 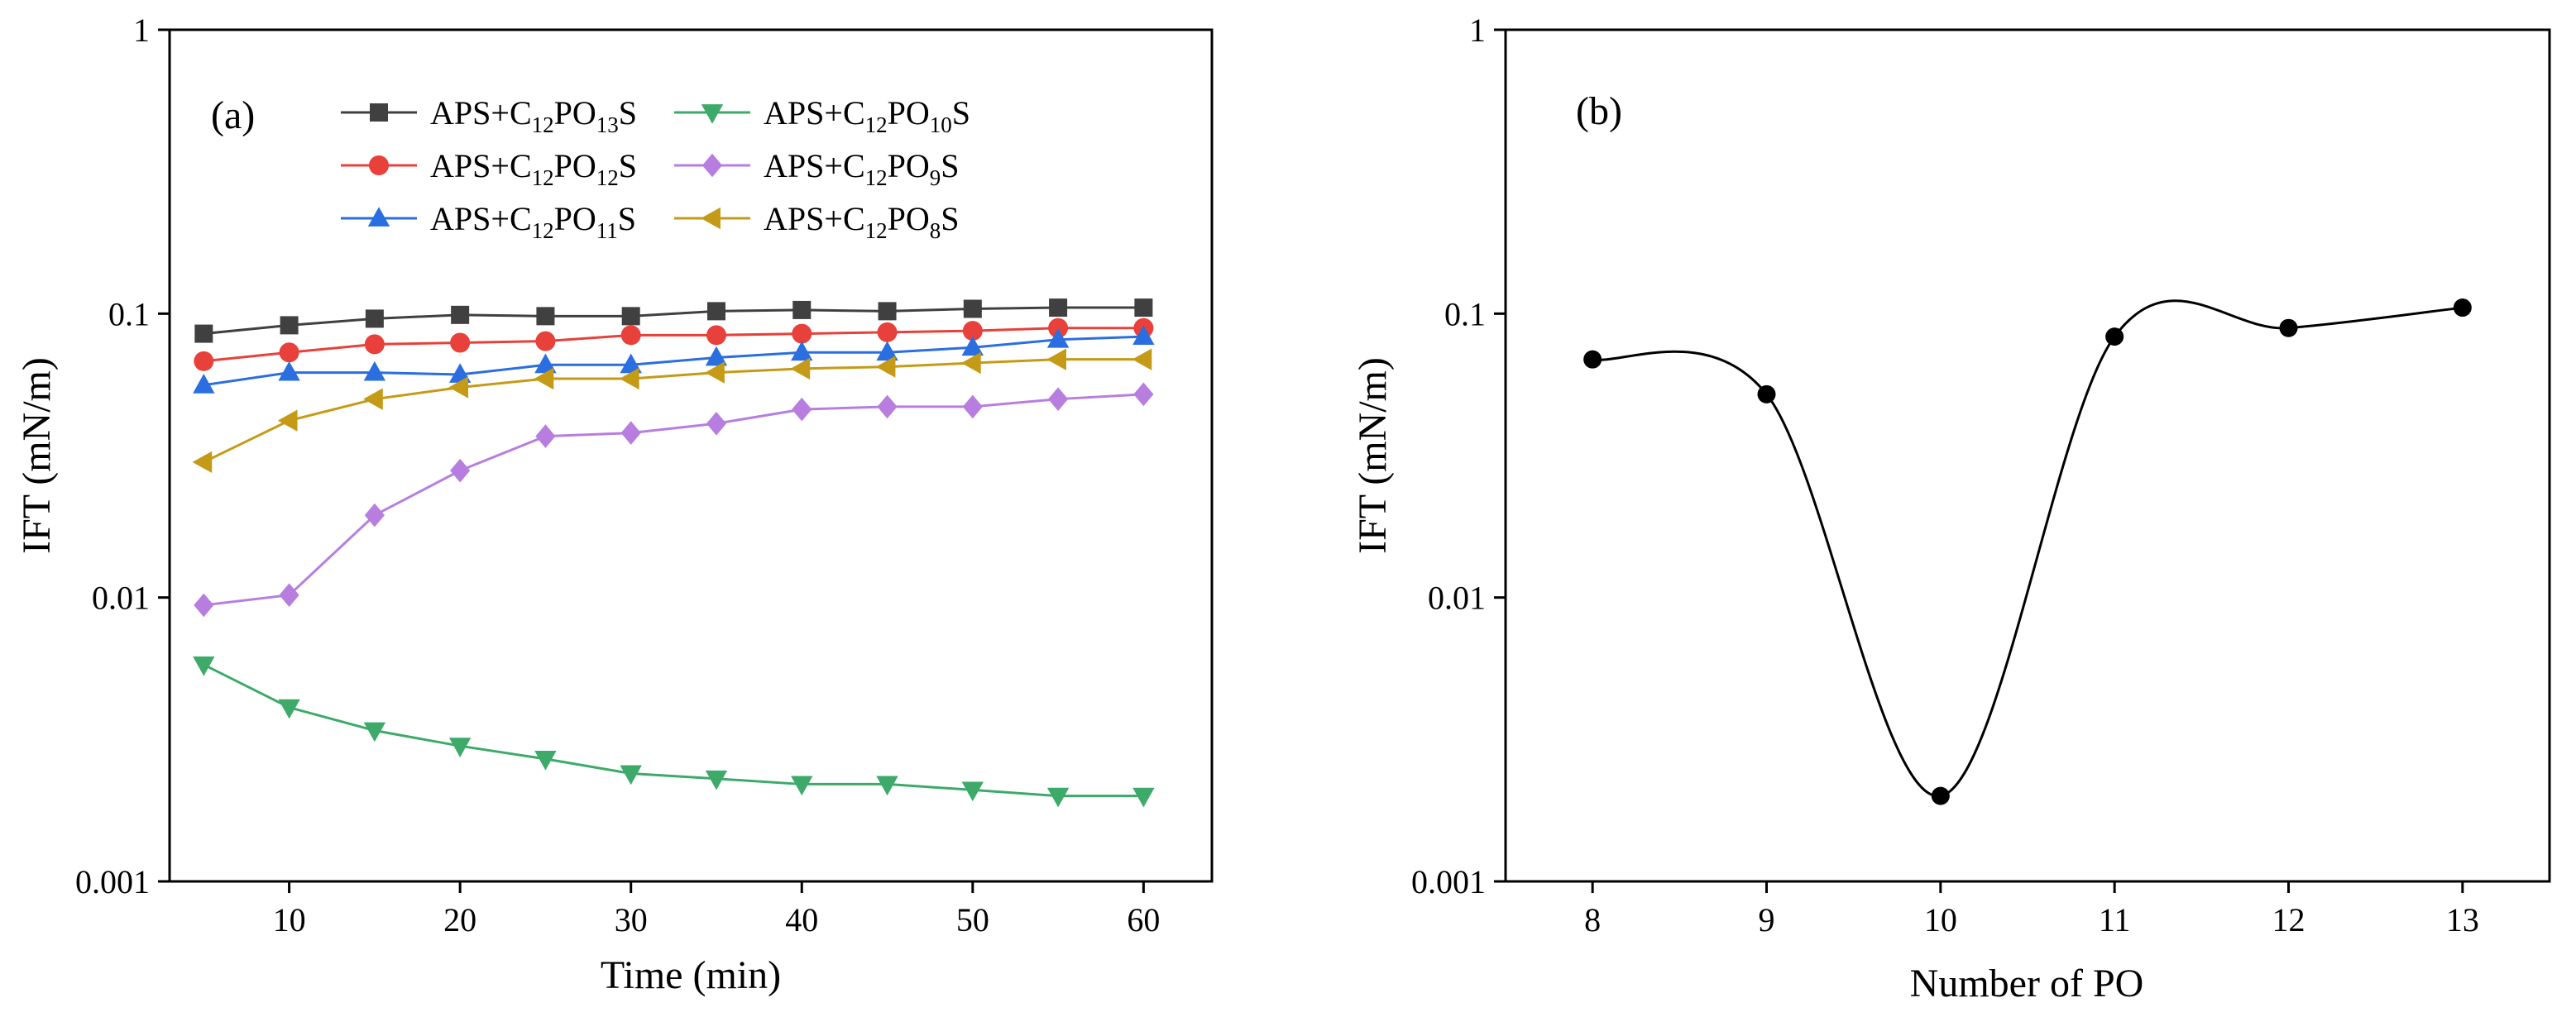 I want to click on x-tick-label: 20, so click(x=459, y=919).